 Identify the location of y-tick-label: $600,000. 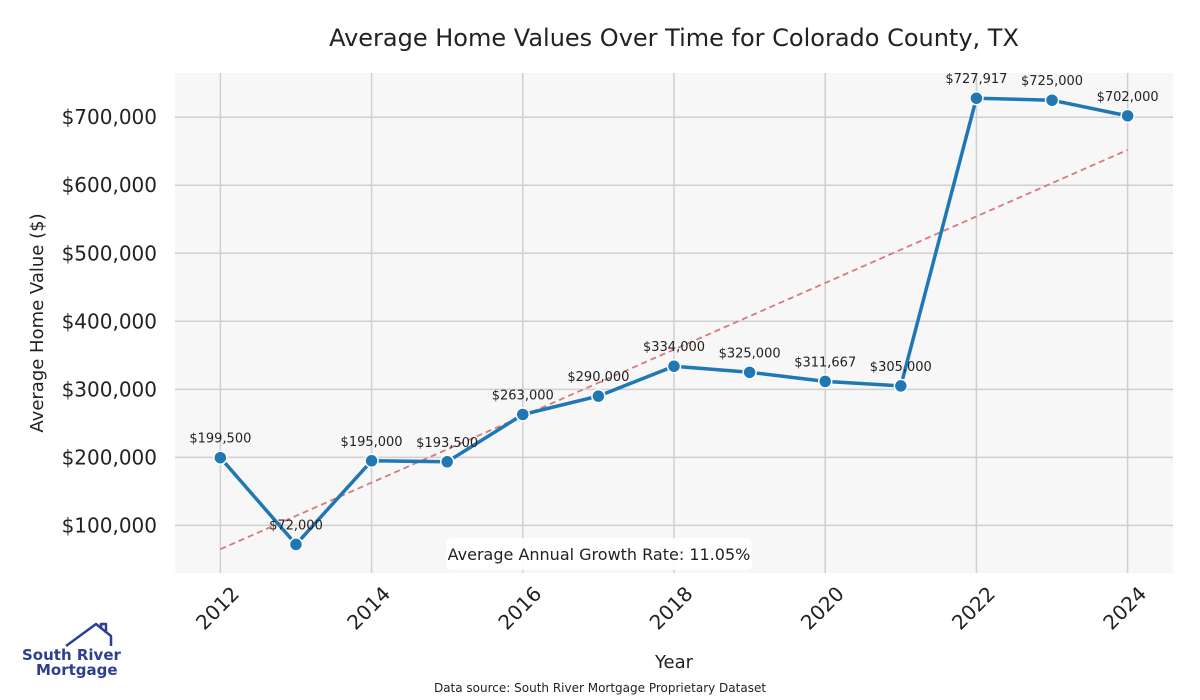
(109, 185).